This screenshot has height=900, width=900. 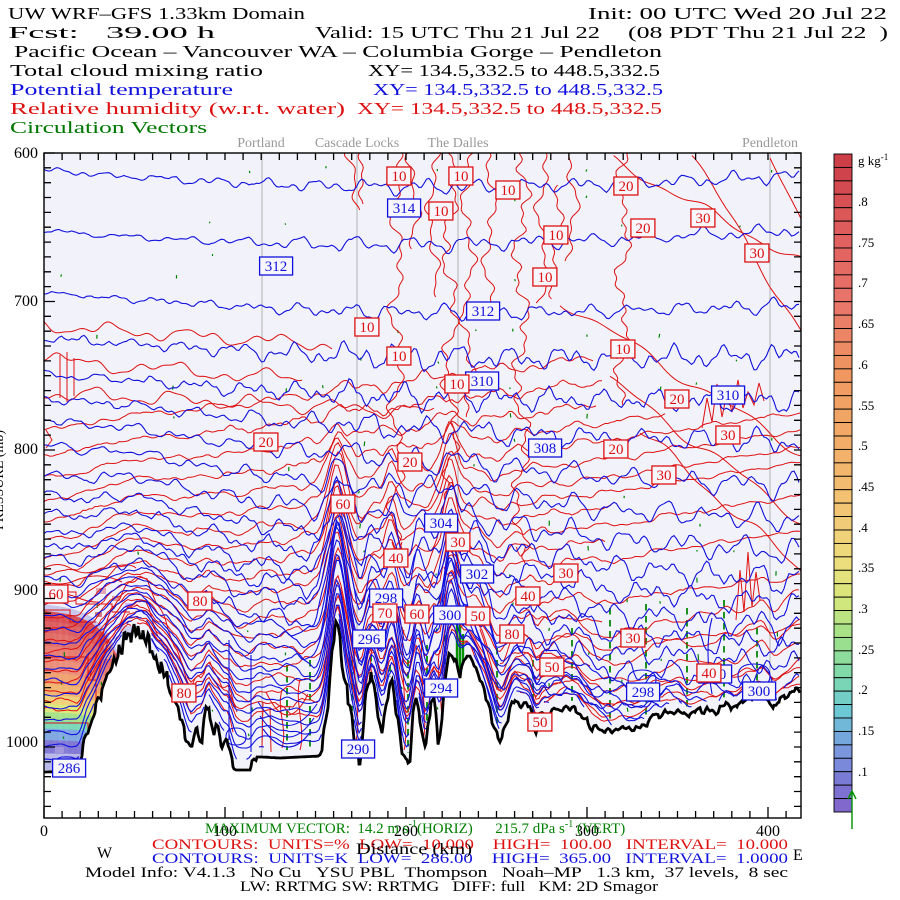 What do you see at coordinates (863, 527) in the screenshot?
I see `svg-text: .4` at bounding box center [863, 527].